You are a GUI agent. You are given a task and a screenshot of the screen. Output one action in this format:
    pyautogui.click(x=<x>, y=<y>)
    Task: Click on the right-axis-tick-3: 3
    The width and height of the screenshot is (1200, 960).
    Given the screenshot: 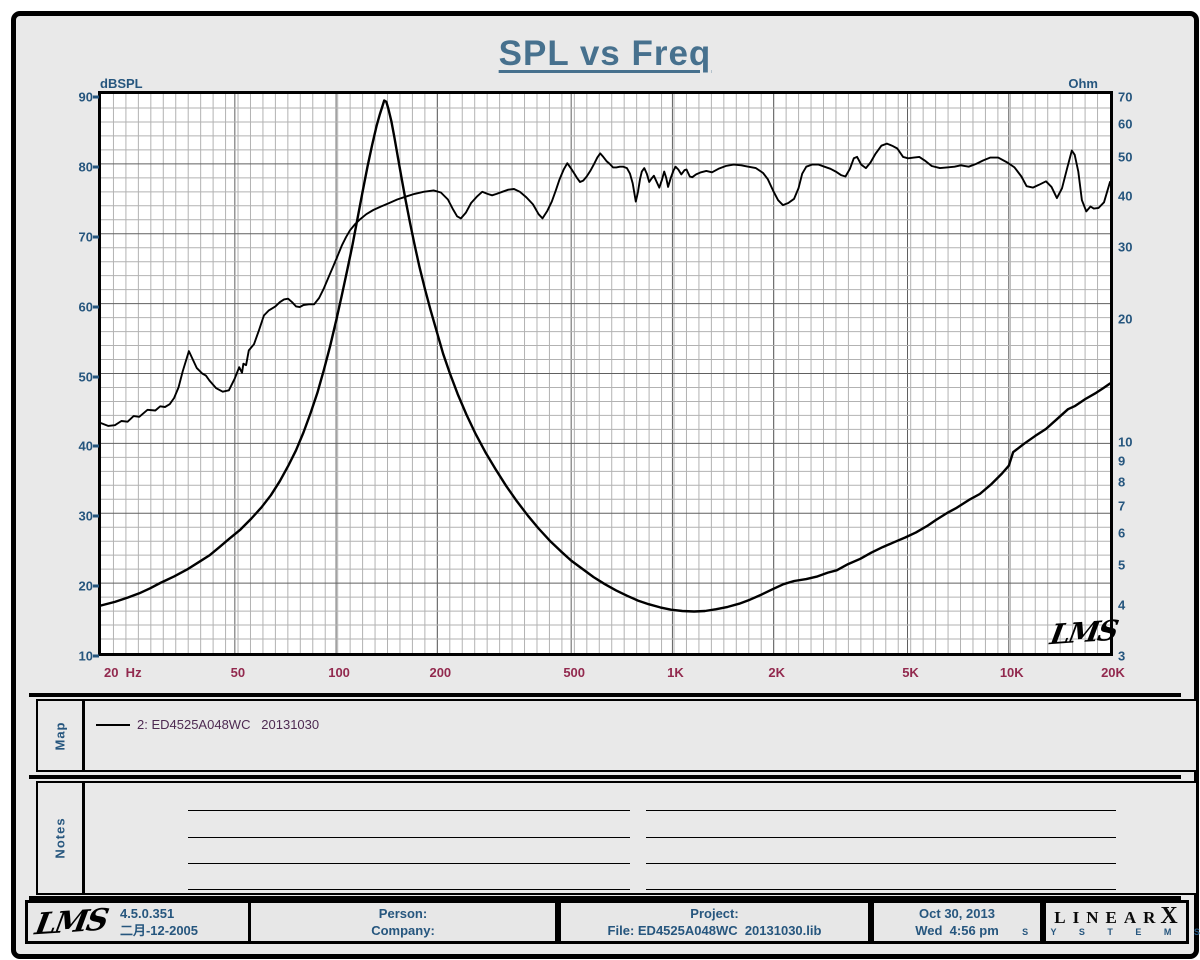 What is the action you would take?
    pyautogui.click(x=1122, y=656)
    